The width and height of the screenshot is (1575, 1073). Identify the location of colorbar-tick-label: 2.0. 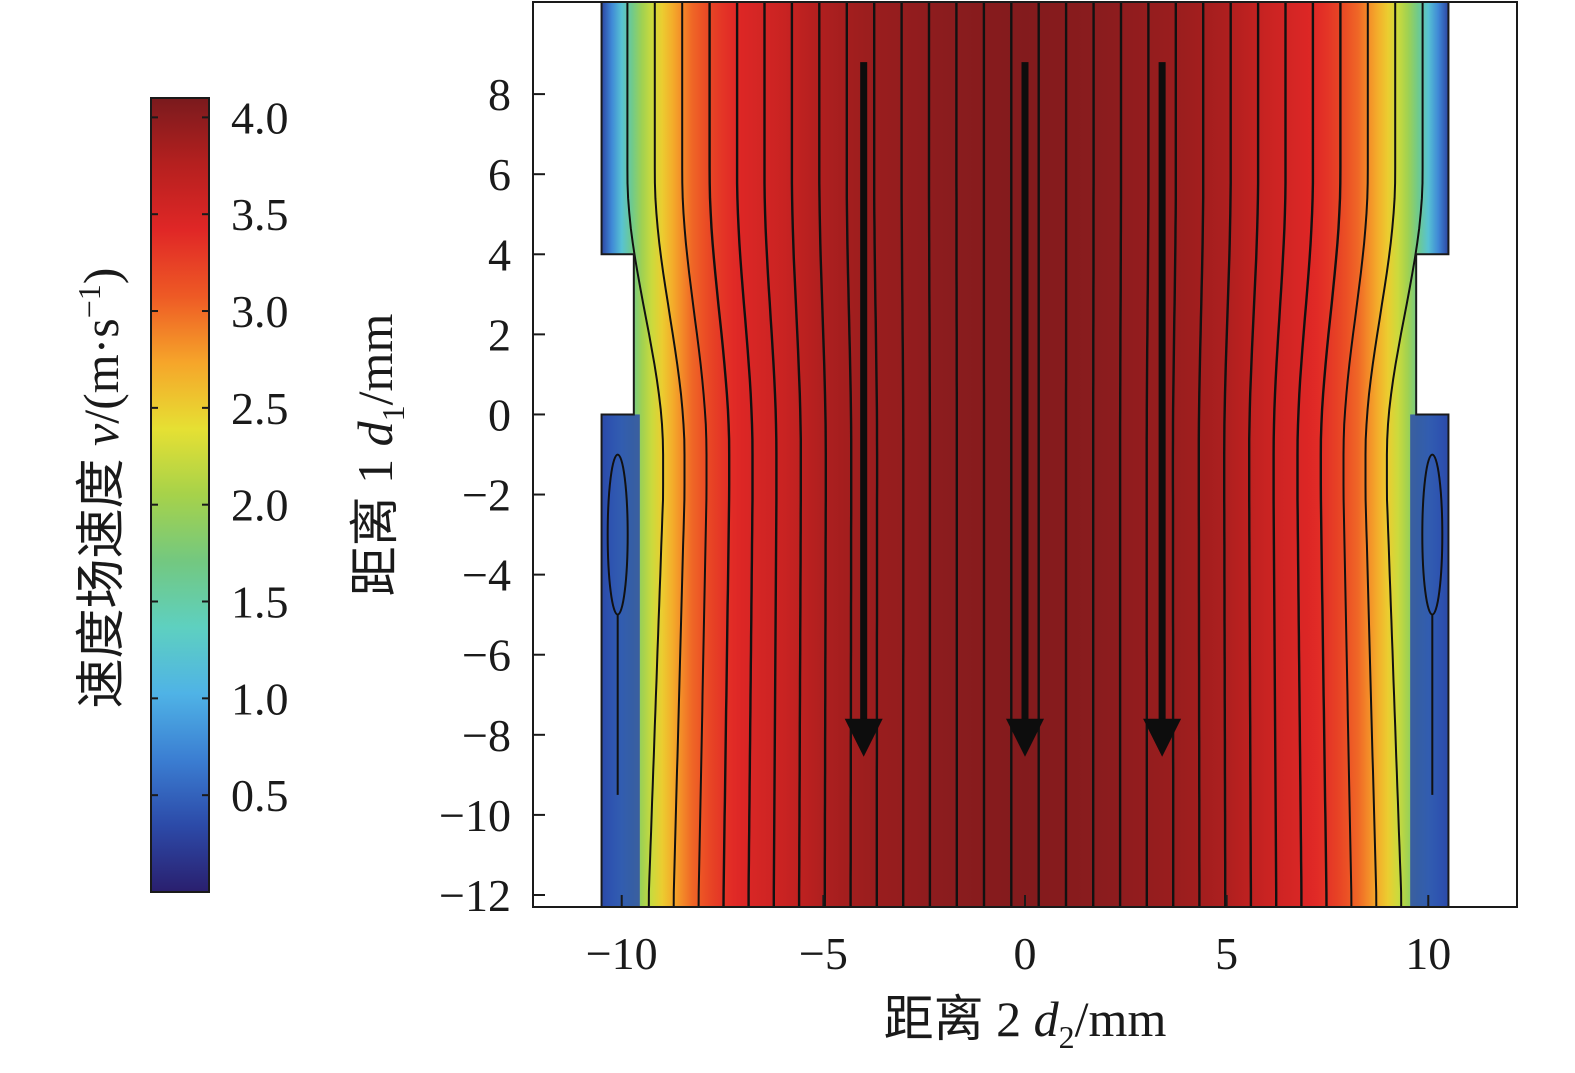
(260, 505).